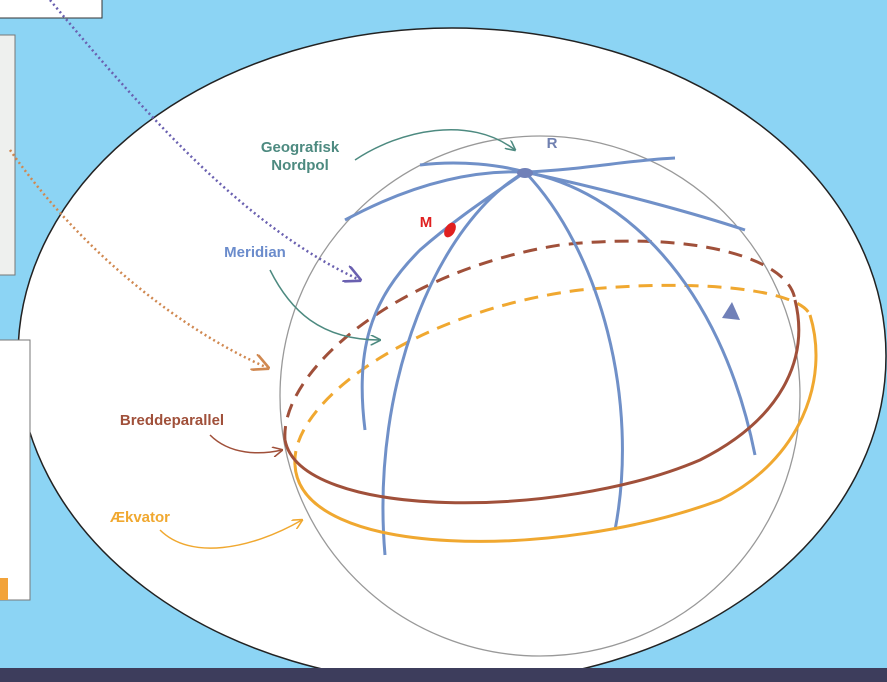  What do you see at coordinates (525, 173) in the screenshot?
I see `north-pole-point` at bounding box center [525, 173].